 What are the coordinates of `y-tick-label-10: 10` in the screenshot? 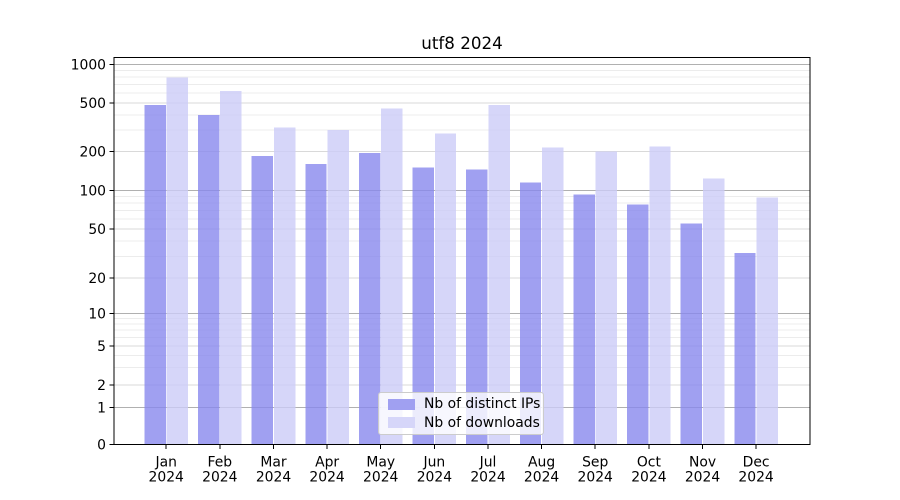 It's located at (97, 314).